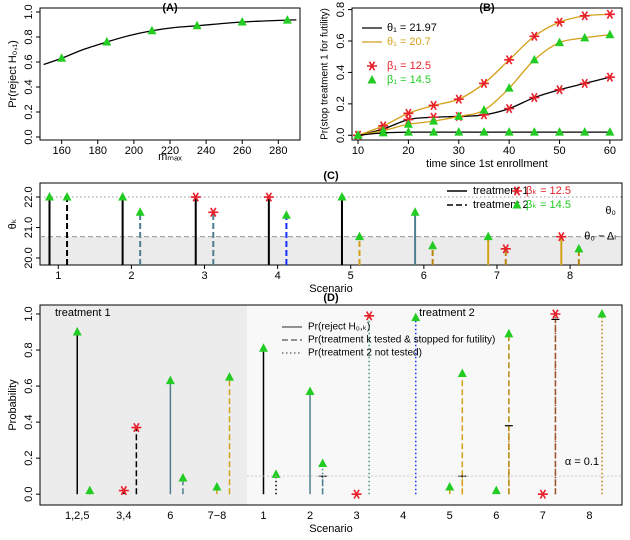  I want to click on chart-title: (C), so click(331, 176).